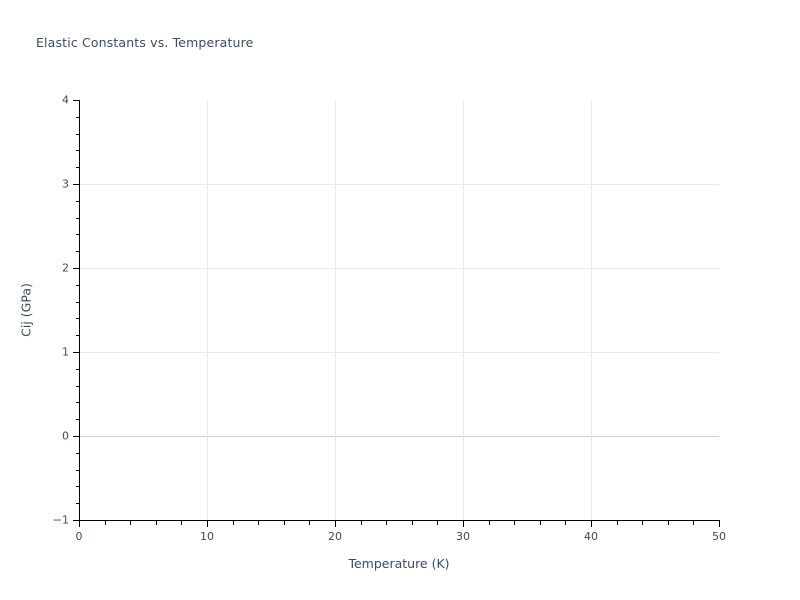  What do you see at coordinates (719, 536) in the screenshot?
I see `x-tick-label: 50` at bounding box center [719, 536].